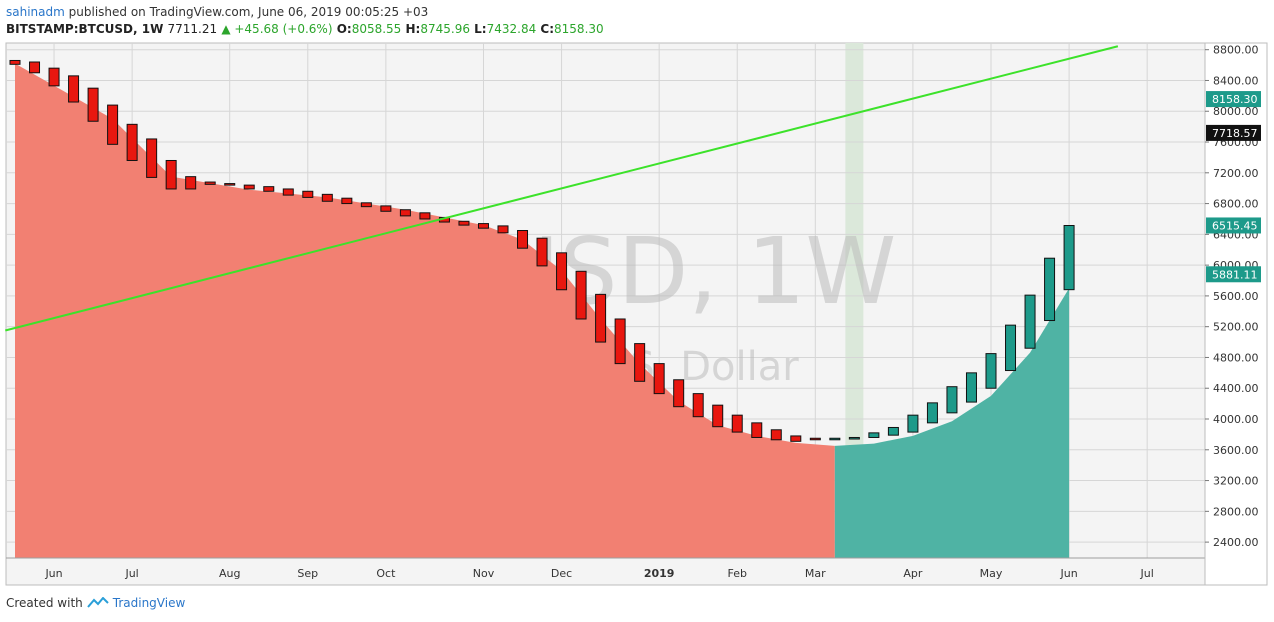  I want to click on y-tick-label: 5200.00, so click(1236, 327).